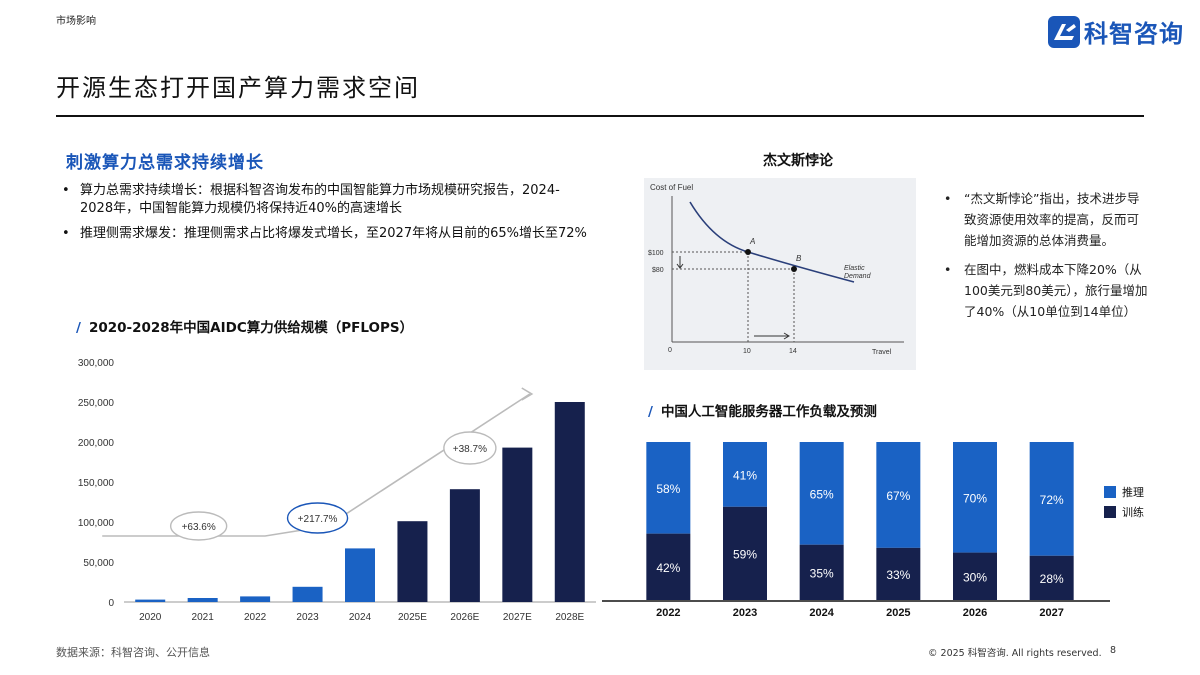  What do you see at coordinates (412, 617) in the screenshot?
I see `x-tick-label: 2025E` at bounding box center [412, 617].